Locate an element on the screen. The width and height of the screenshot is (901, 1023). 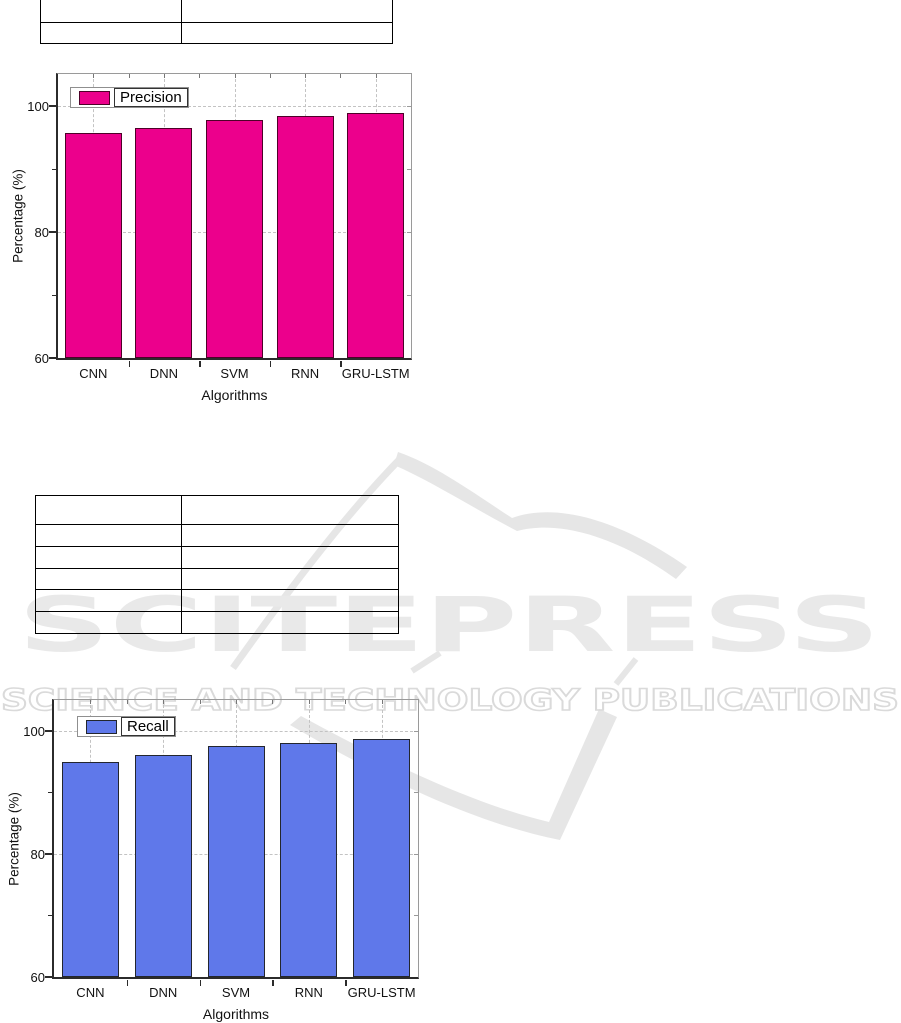
legend-label: Recall is located at coordinates (148, 726).